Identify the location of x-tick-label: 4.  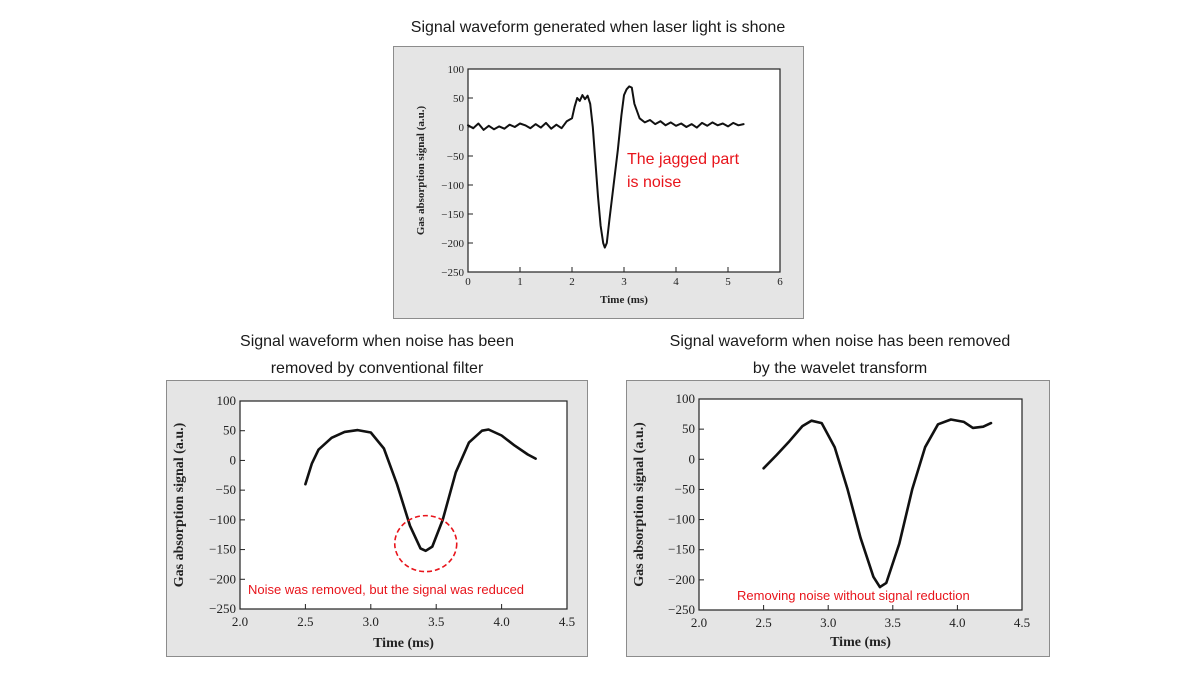
(676, 282).